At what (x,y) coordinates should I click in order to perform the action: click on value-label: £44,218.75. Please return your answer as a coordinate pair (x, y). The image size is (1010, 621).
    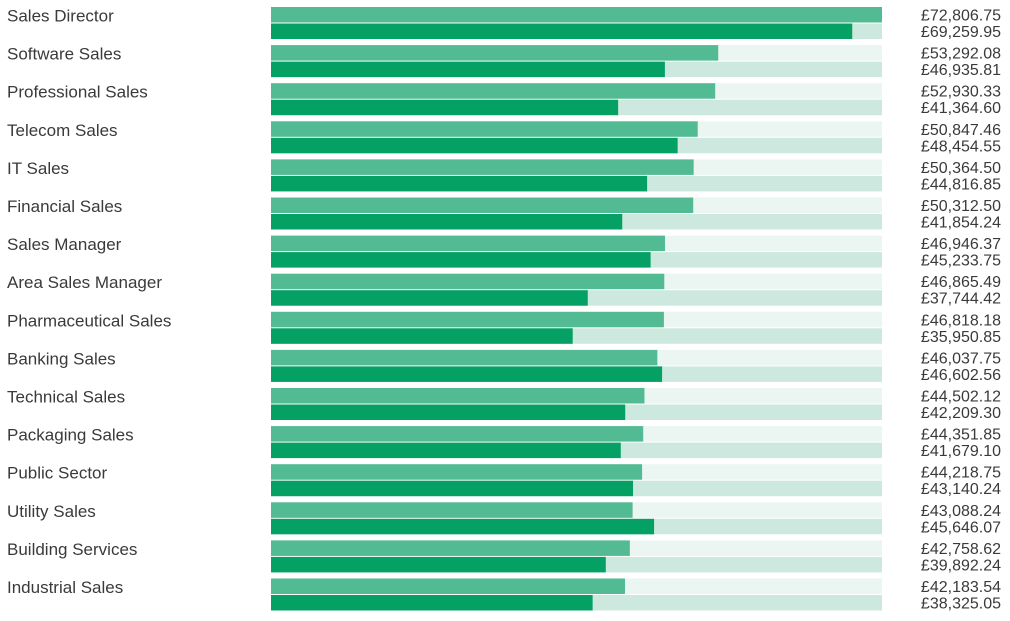
    Looking at the image, I should click on (961, 473).